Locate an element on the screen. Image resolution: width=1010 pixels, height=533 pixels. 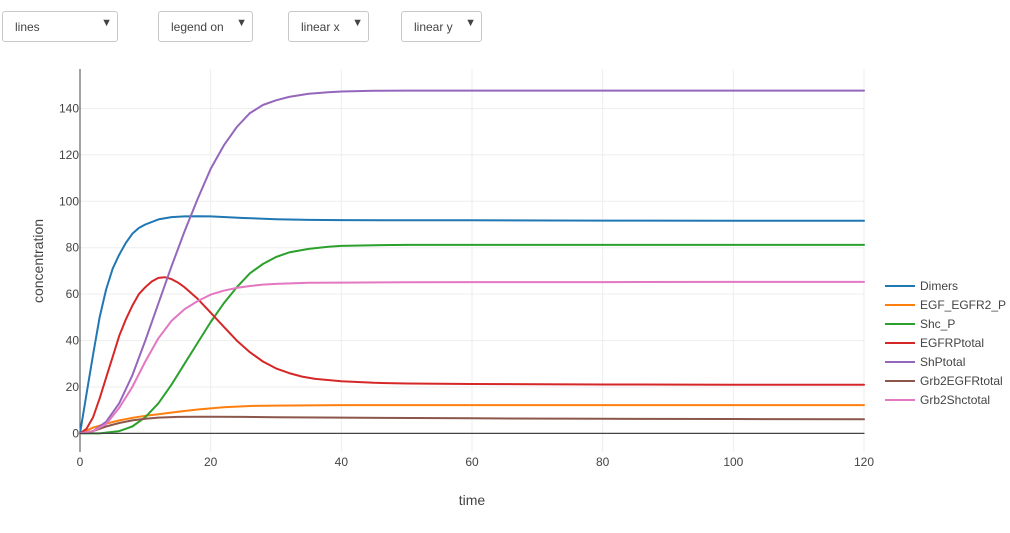
legend-select-value: legend on is located at coordinates (197, 27).